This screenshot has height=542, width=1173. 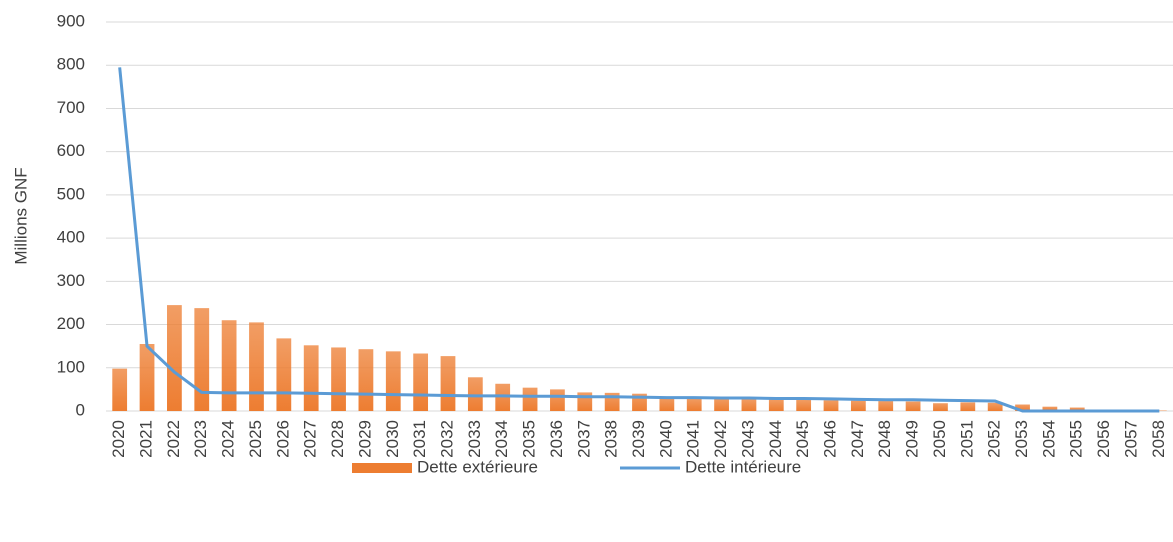 What do you see at coordinates (71, 20) in the screenshot?
I see `y-tick-label: 900` at bounding box center [71, 20].